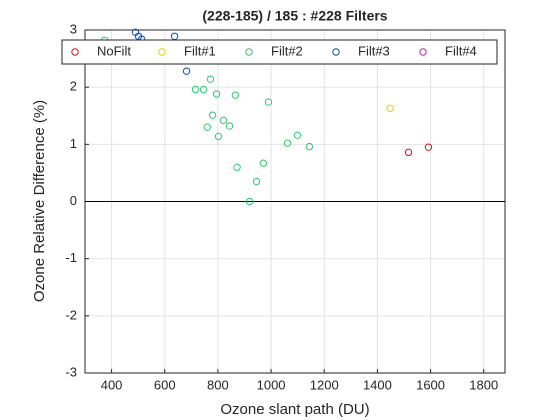  I want to click on legend-label: Filt#2, so click(287, 50).